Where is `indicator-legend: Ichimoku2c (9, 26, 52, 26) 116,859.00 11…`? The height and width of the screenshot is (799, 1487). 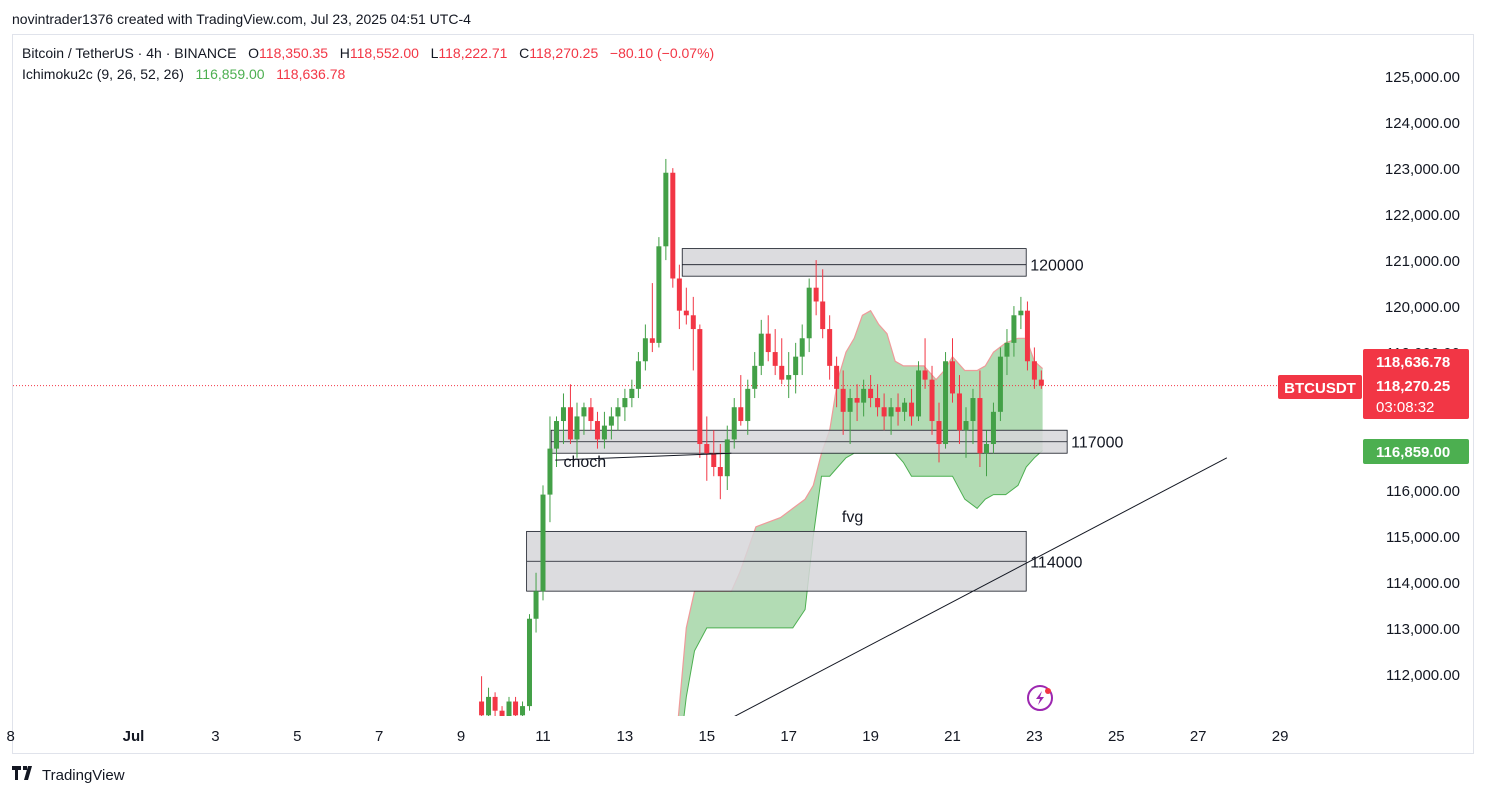
indicator-legend: Ichimoku2c (9, 26, 52, 26) 116,859.00 11… is located at coordinates (183, 74).